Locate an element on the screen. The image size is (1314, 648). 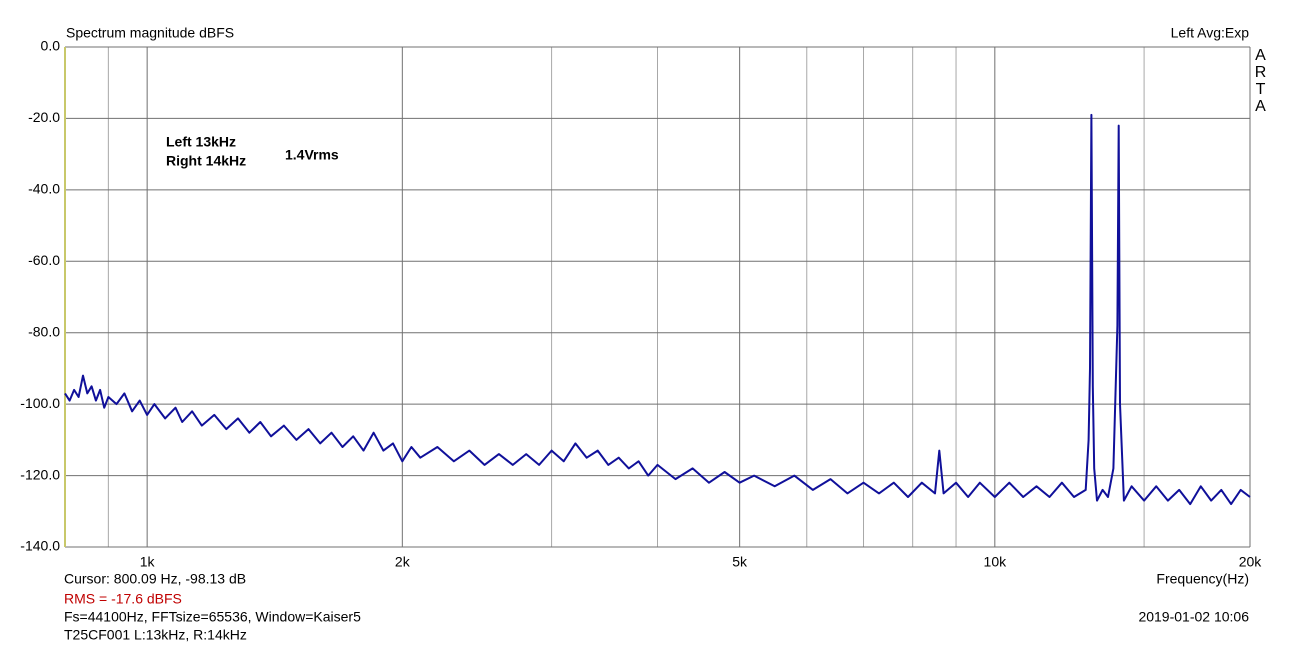
footer-line: Cursor: 800.09 Hz, -98.13 dB is located at coordinates (155, 579).